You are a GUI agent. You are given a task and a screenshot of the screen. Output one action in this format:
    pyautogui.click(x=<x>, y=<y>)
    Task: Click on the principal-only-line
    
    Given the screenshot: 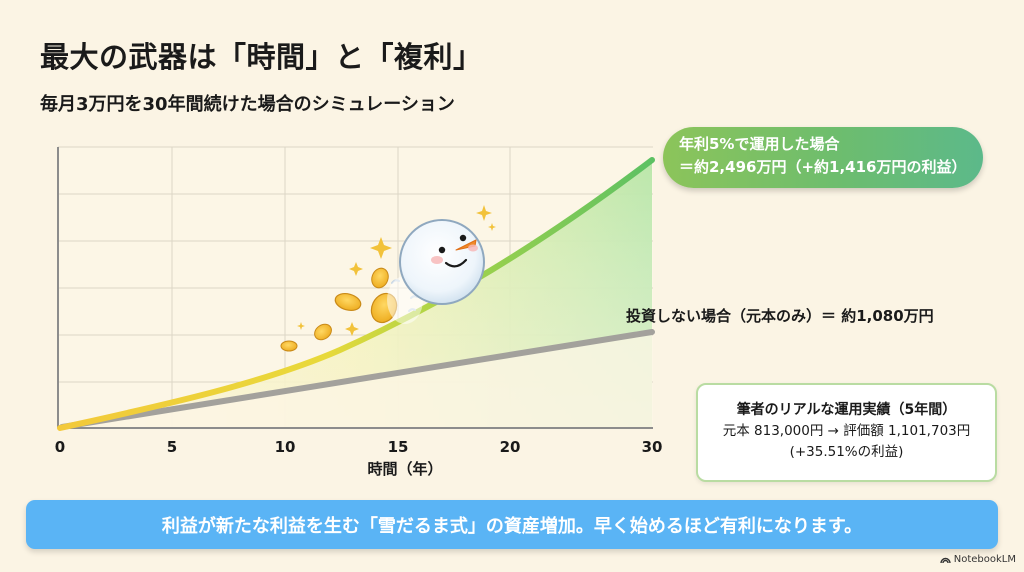 What is the action you would take?
    pyautogui.click(x=357, y=379)
    